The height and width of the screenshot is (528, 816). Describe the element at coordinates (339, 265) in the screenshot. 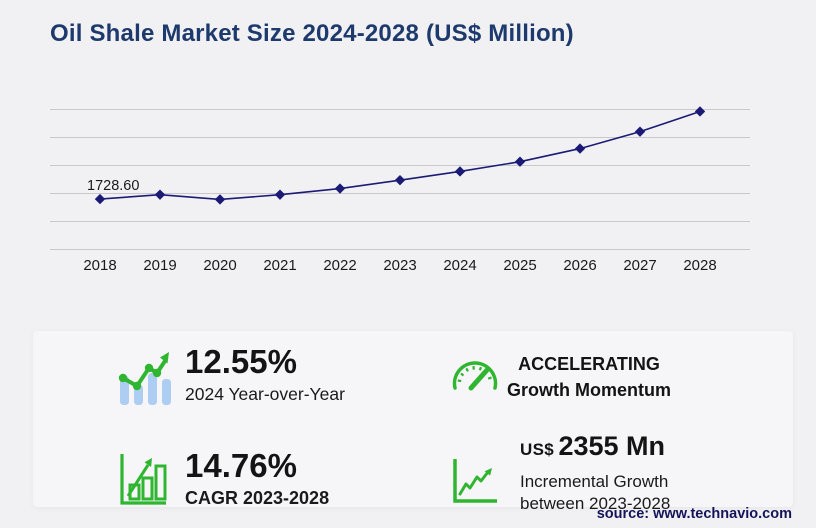

I see `chart-x-label: 2022` at that location.